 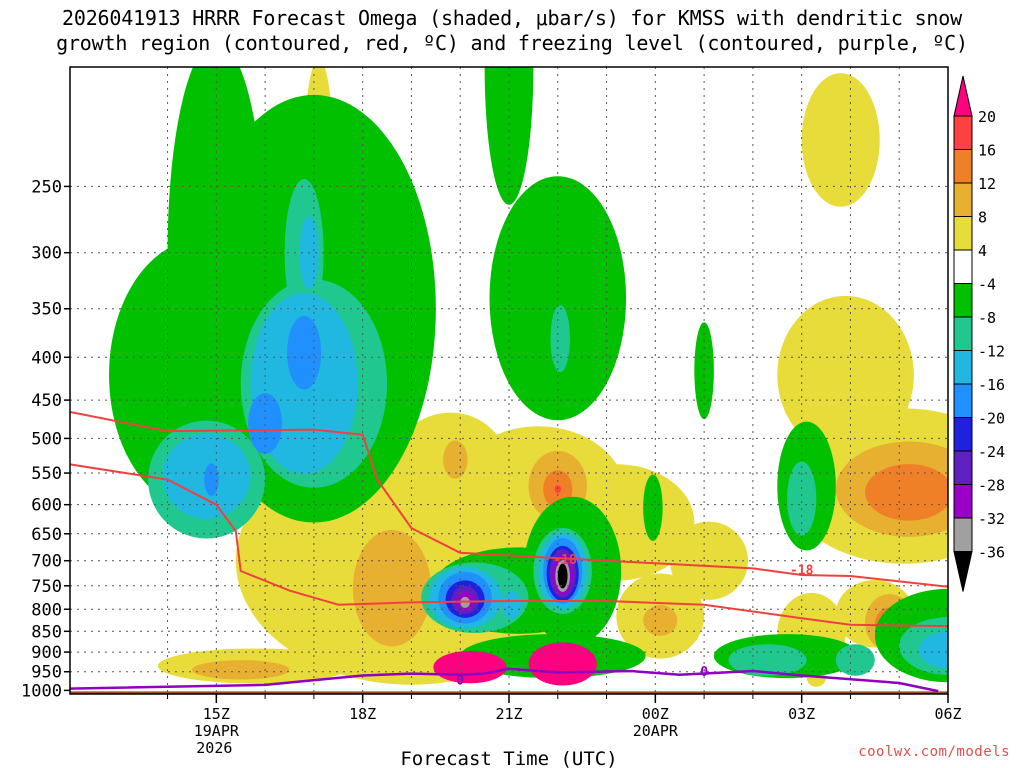 I want to click on colorbar: 20 16 12 8 4 -4 -8 -12 -16 -20 -24 -28 -32 -36, so click(x=979, y=333).